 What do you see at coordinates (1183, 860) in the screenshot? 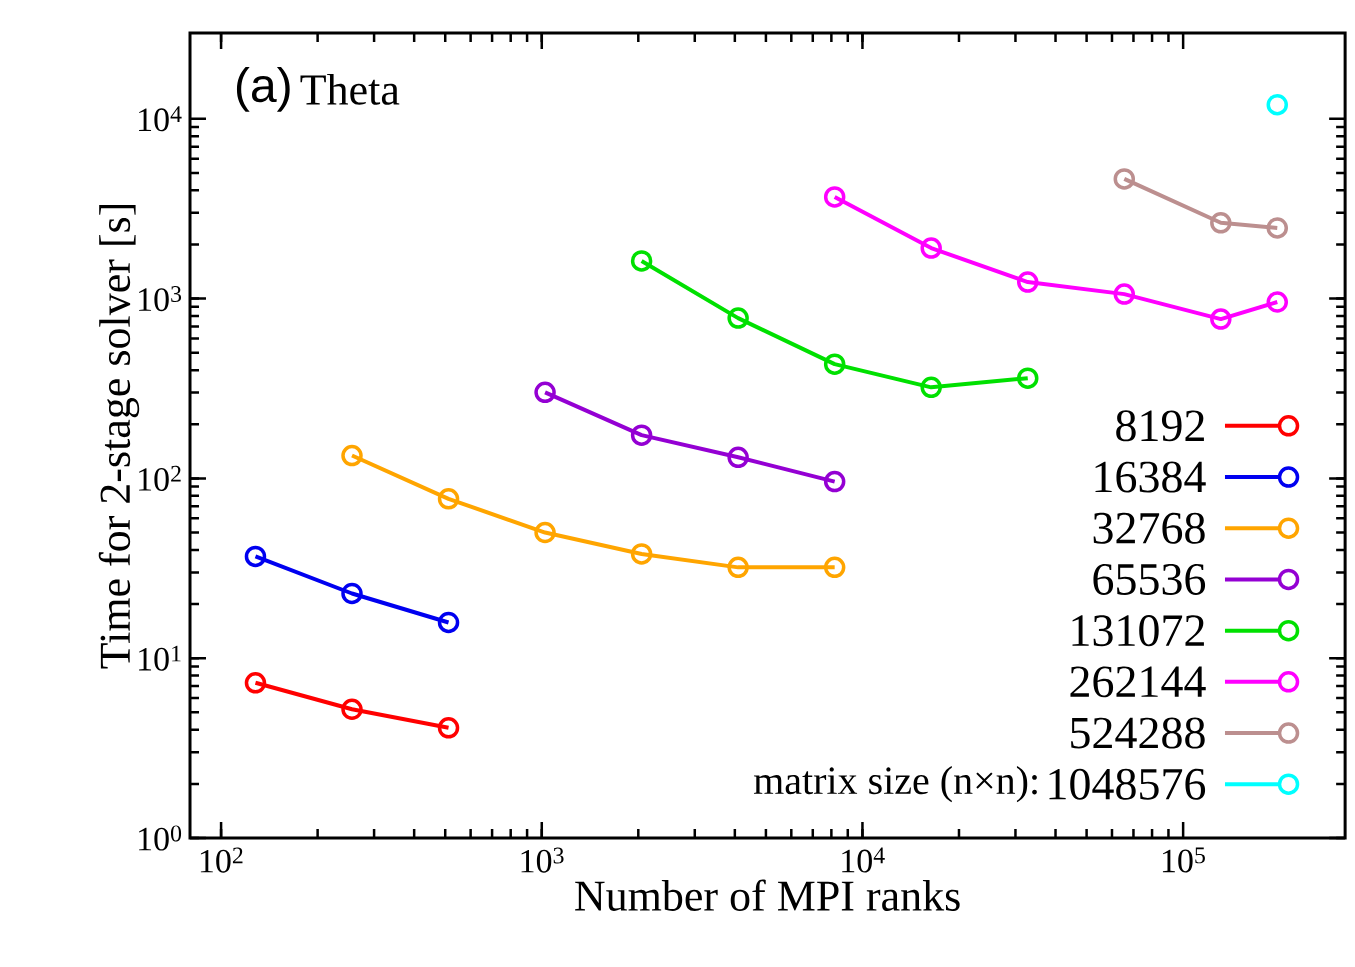
I see `x-tick-label: 10$^{5}$` at bounding box center [1183, 860].